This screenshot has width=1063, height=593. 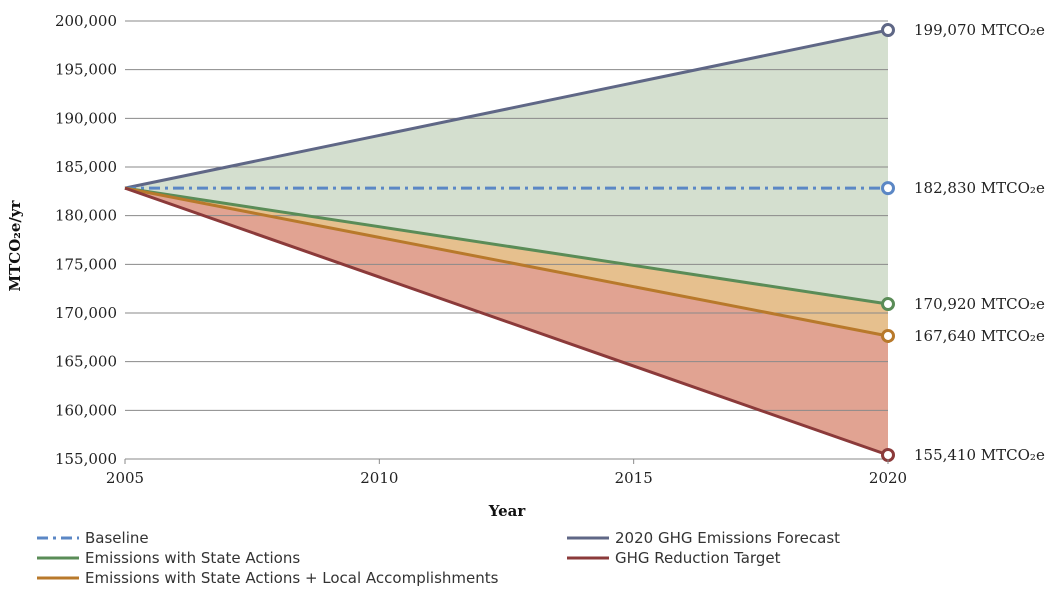 What do you see at coordinates (506, 473) in the screenshot?
I see `x-axis-ticks: 2005 2010 2015 2020` at bounding box center [506, 473].